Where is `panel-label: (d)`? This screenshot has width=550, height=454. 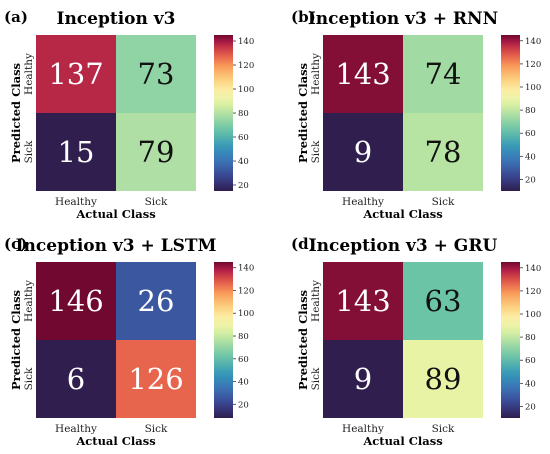 panel-label: (d) is located at coordinates (303, 244).